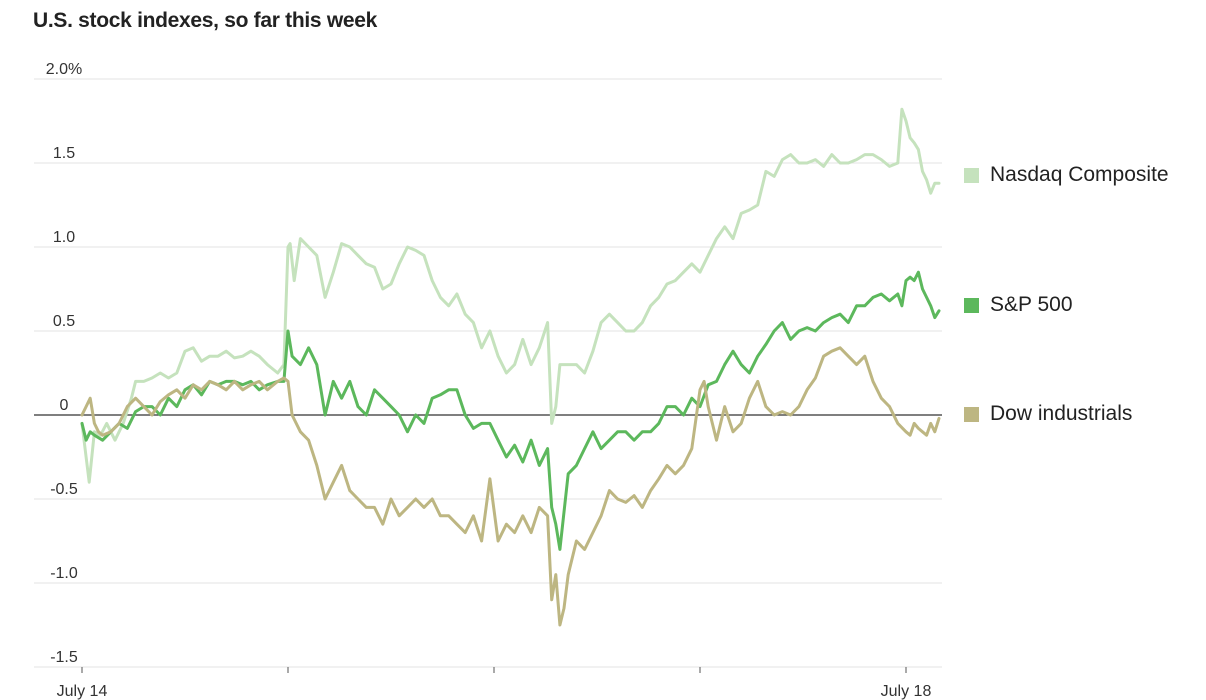 The height and width of the screenshot is (700, 1206). What do you see at coordinates (64, 237) in the screenshot?
I see `y-tick-label: 1.0` at bounding box center [64, 237].